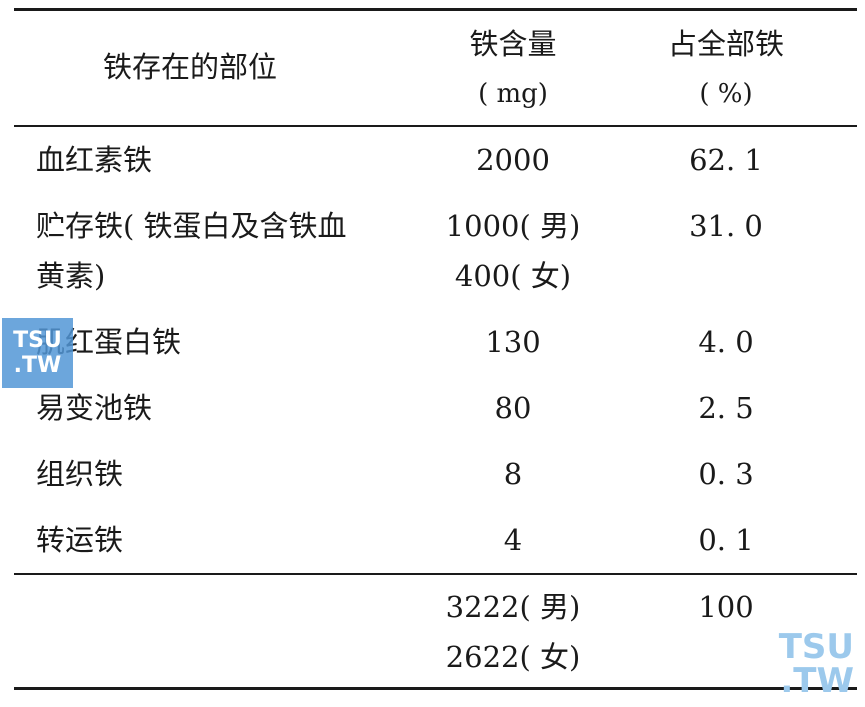 The height and width of the screenshot is (707, 865). I want to click on watermark-right-line1: TSU, so click(816, 647).